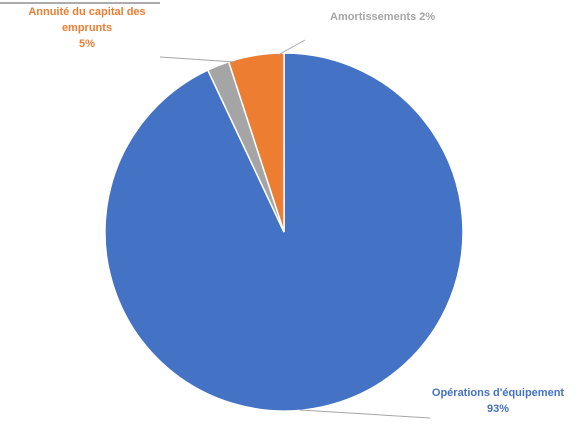  What do you see at coordinates (498, 401) in the screenshot?
I see `slice-label-1: Opérations d'équipement 93%` at bounding box center [498, 401].